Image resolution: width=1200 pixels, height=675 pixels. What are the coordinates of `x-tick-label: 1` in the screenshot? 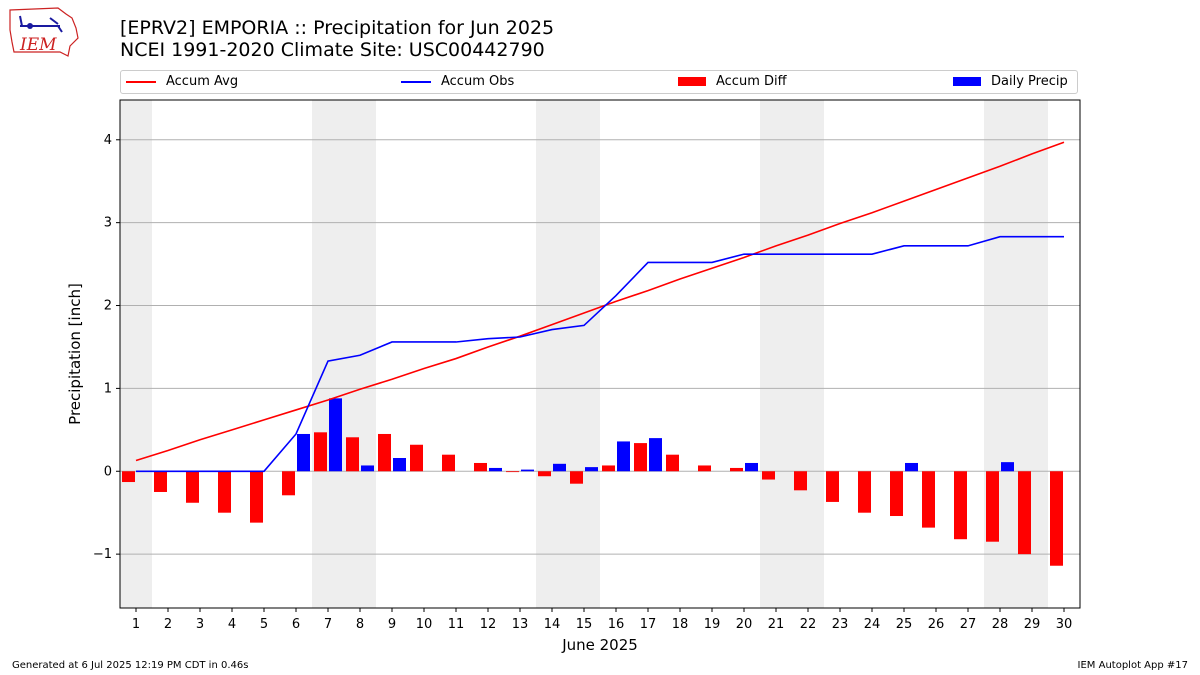 It's located at (136, 624).